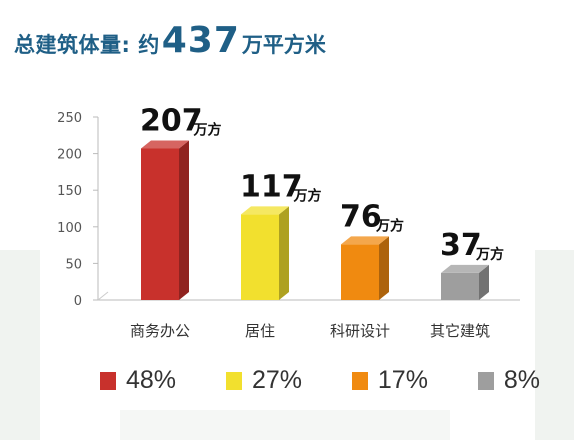 The image size is (574, 440). I want to click on category-label: 其它建筑, so click(460, 331).